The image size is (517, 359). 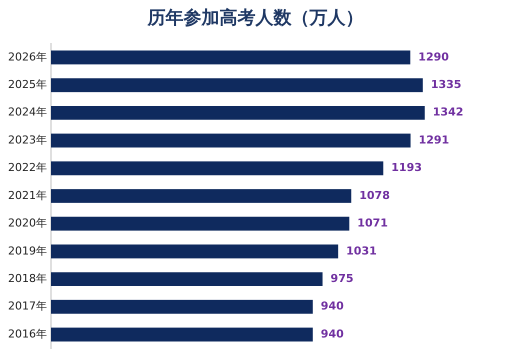 I want to click on y-tick-label: 2022年, so click(x=27, y=167).